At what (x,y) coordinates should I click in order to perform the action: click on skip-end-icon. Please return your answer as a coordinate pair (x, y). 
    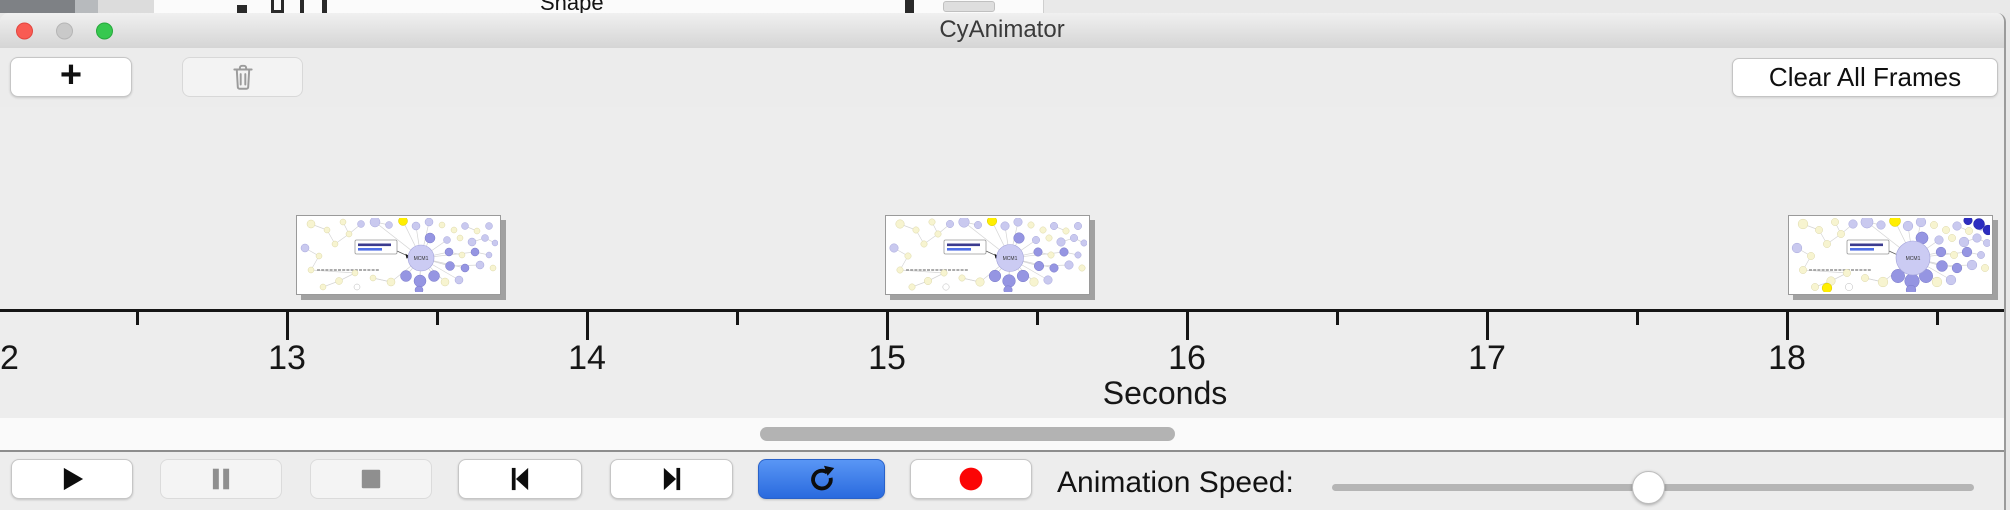
    Looking at the image, I should click on (672, 479).